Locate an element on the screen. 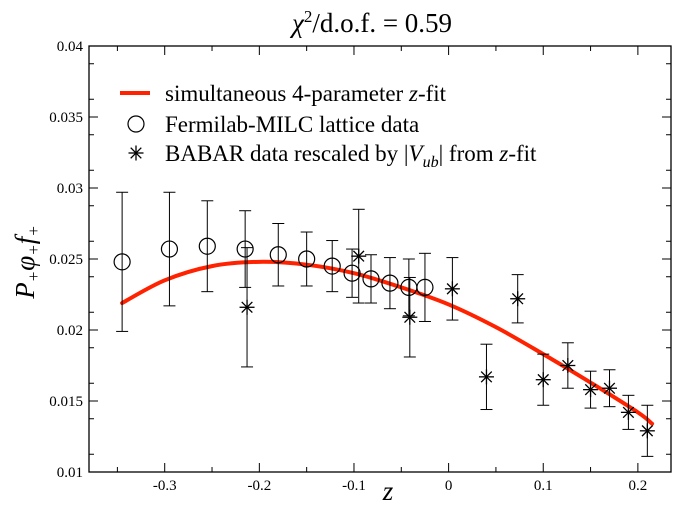  legend-asterisk-mark is located at coordinates (136, 153).